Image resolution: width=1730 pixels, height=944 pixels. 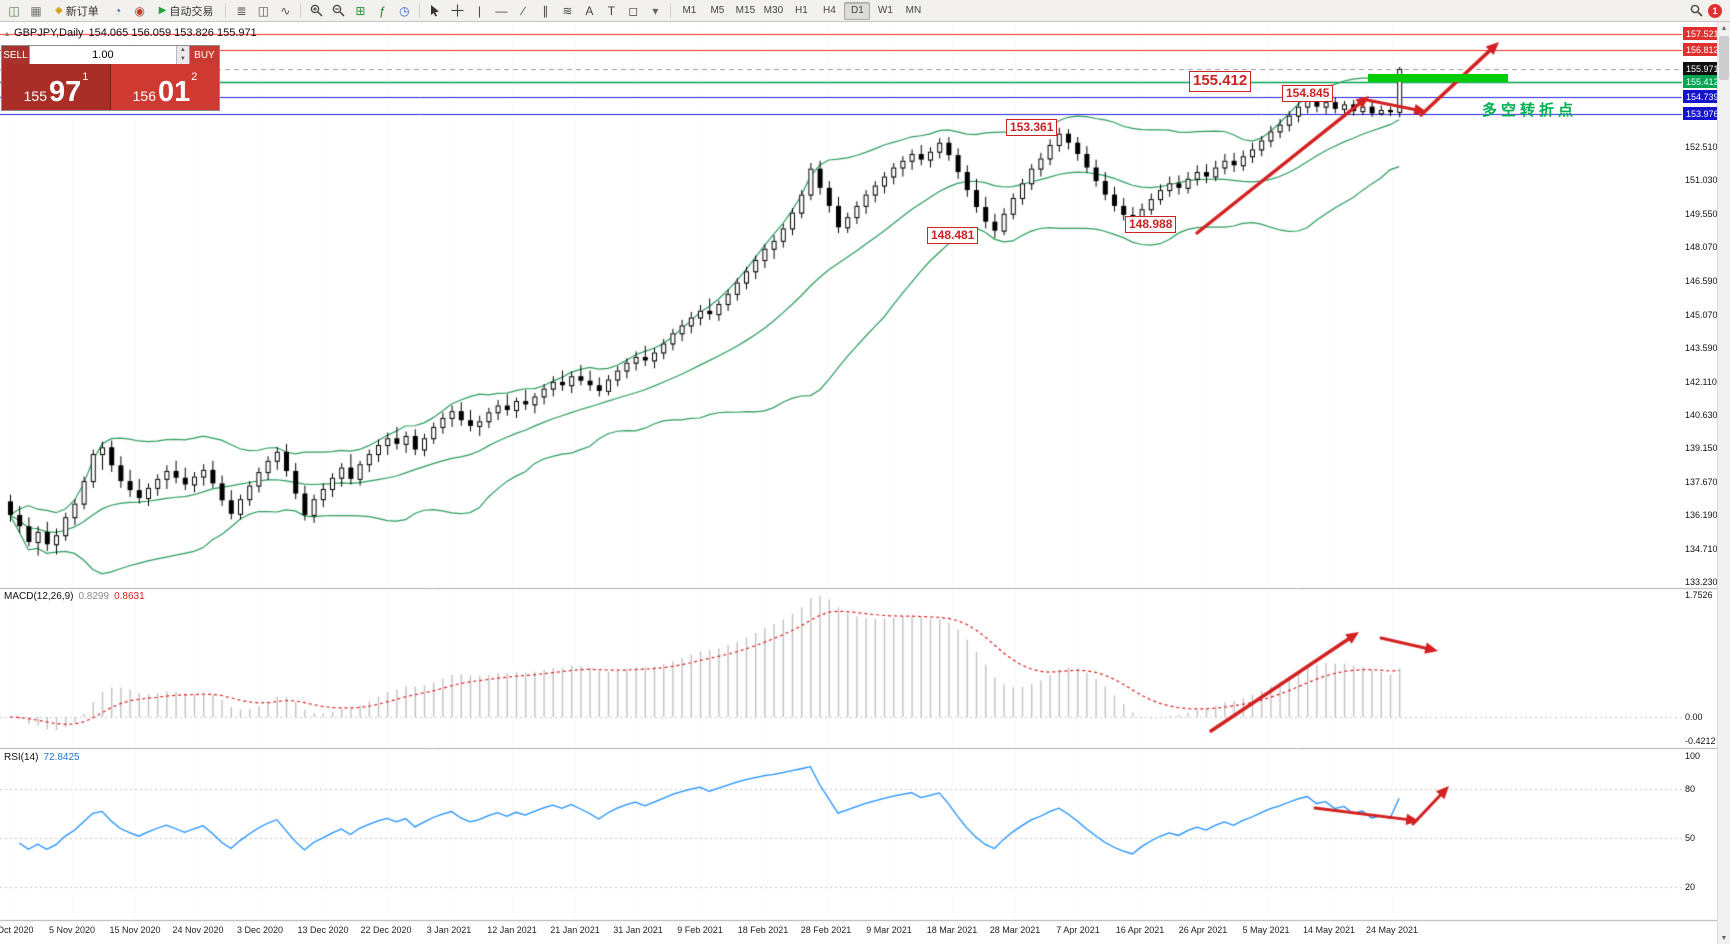 What do you see at coordinates (182, 59) in the screenshot?
I see `volume-down-button: ▼` at bounding box center [182, 59].